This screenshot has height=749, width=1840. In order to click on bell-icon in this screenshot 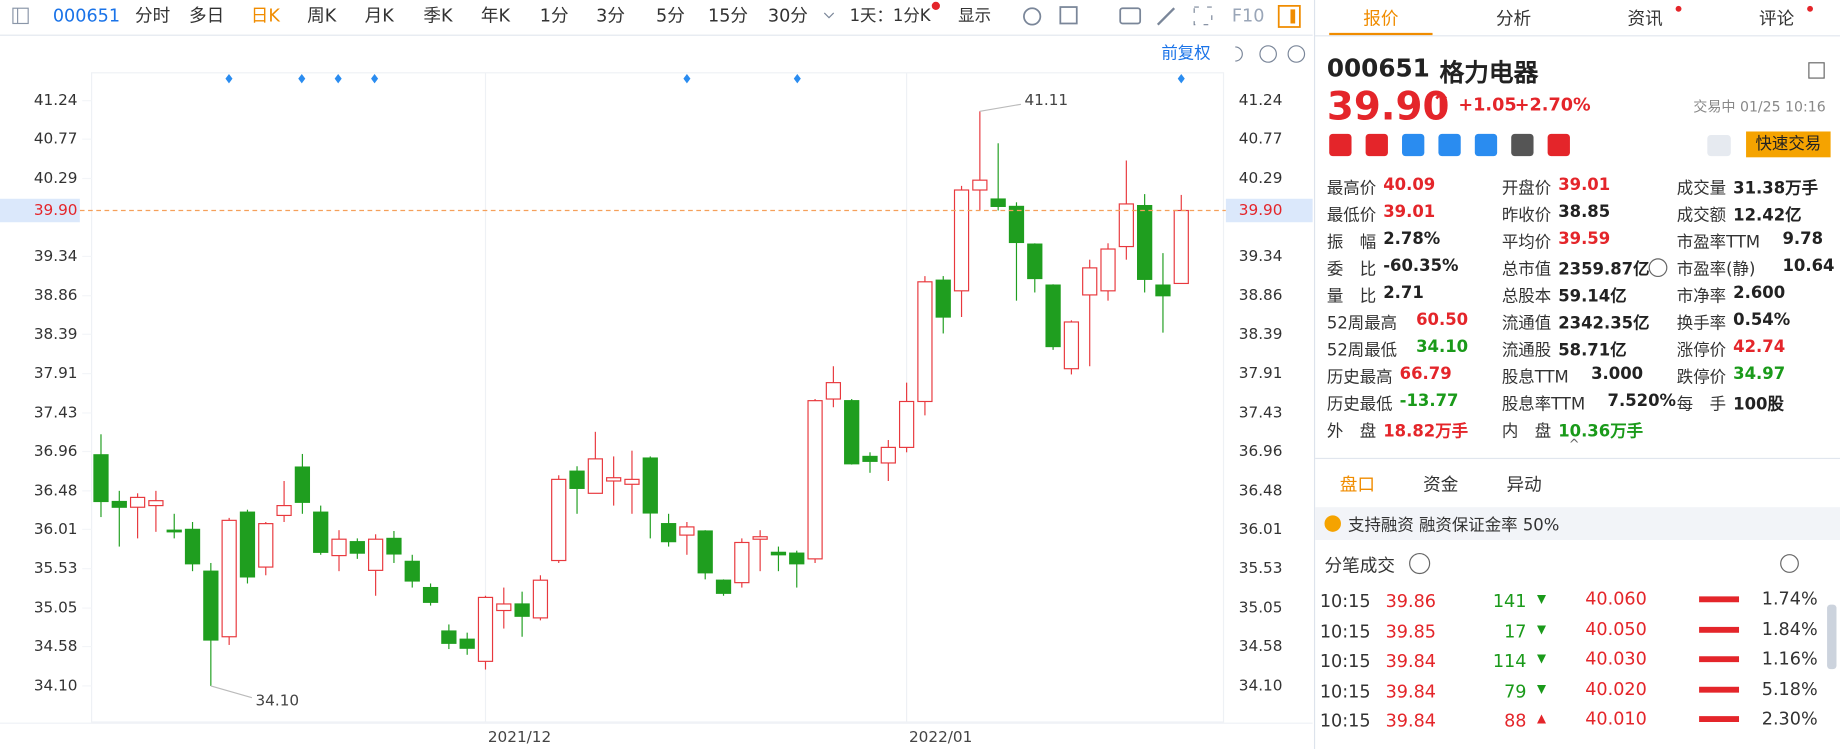, I will do `click(1719, 146)`.